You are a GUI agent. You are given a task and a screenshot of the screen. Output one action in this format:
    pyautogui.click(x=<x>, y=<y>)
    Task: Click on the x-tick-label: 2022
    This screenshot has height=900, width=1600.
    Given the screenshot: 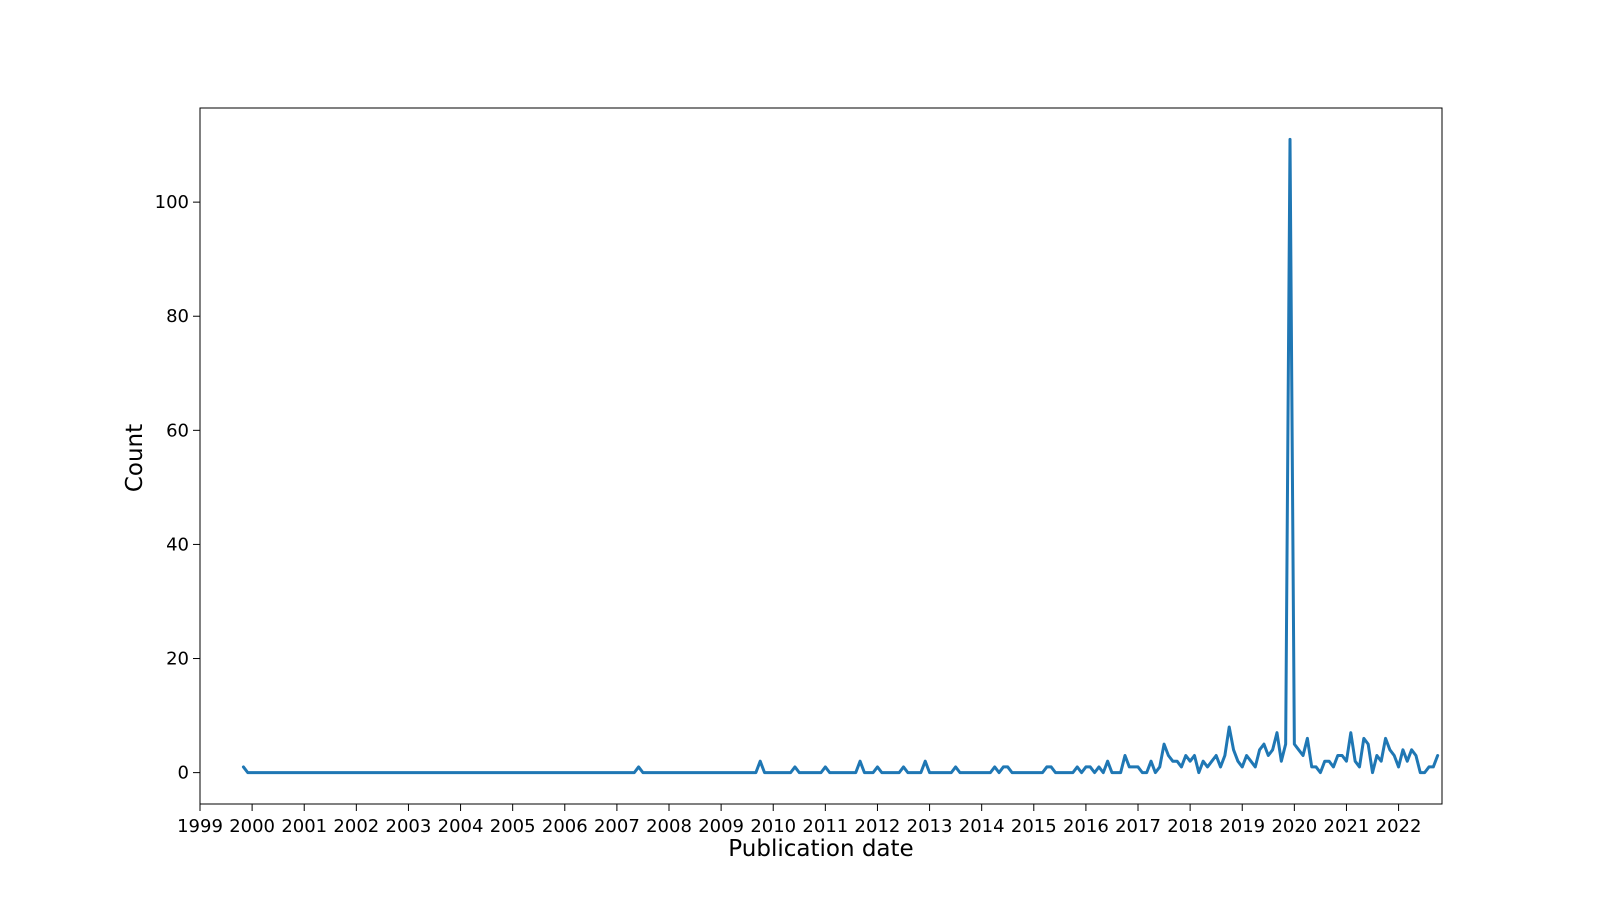 What is the action you would take?
    pyautogui.click(x=1399, y=826)
    